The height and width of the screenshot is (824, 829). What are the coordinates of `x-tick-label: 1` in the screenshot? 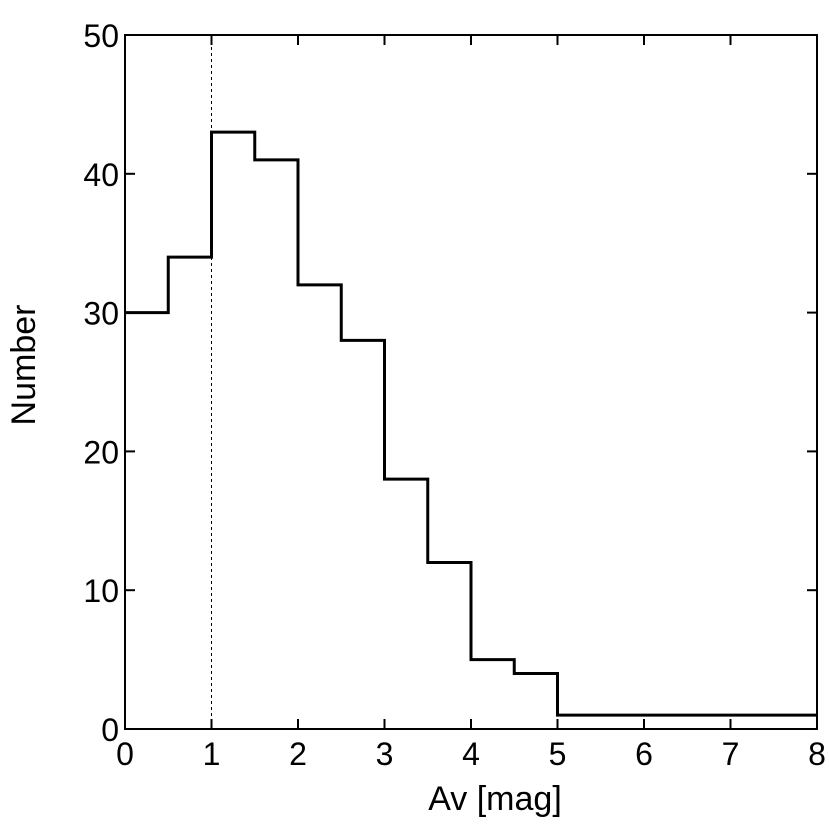 It's located at (212, 754).